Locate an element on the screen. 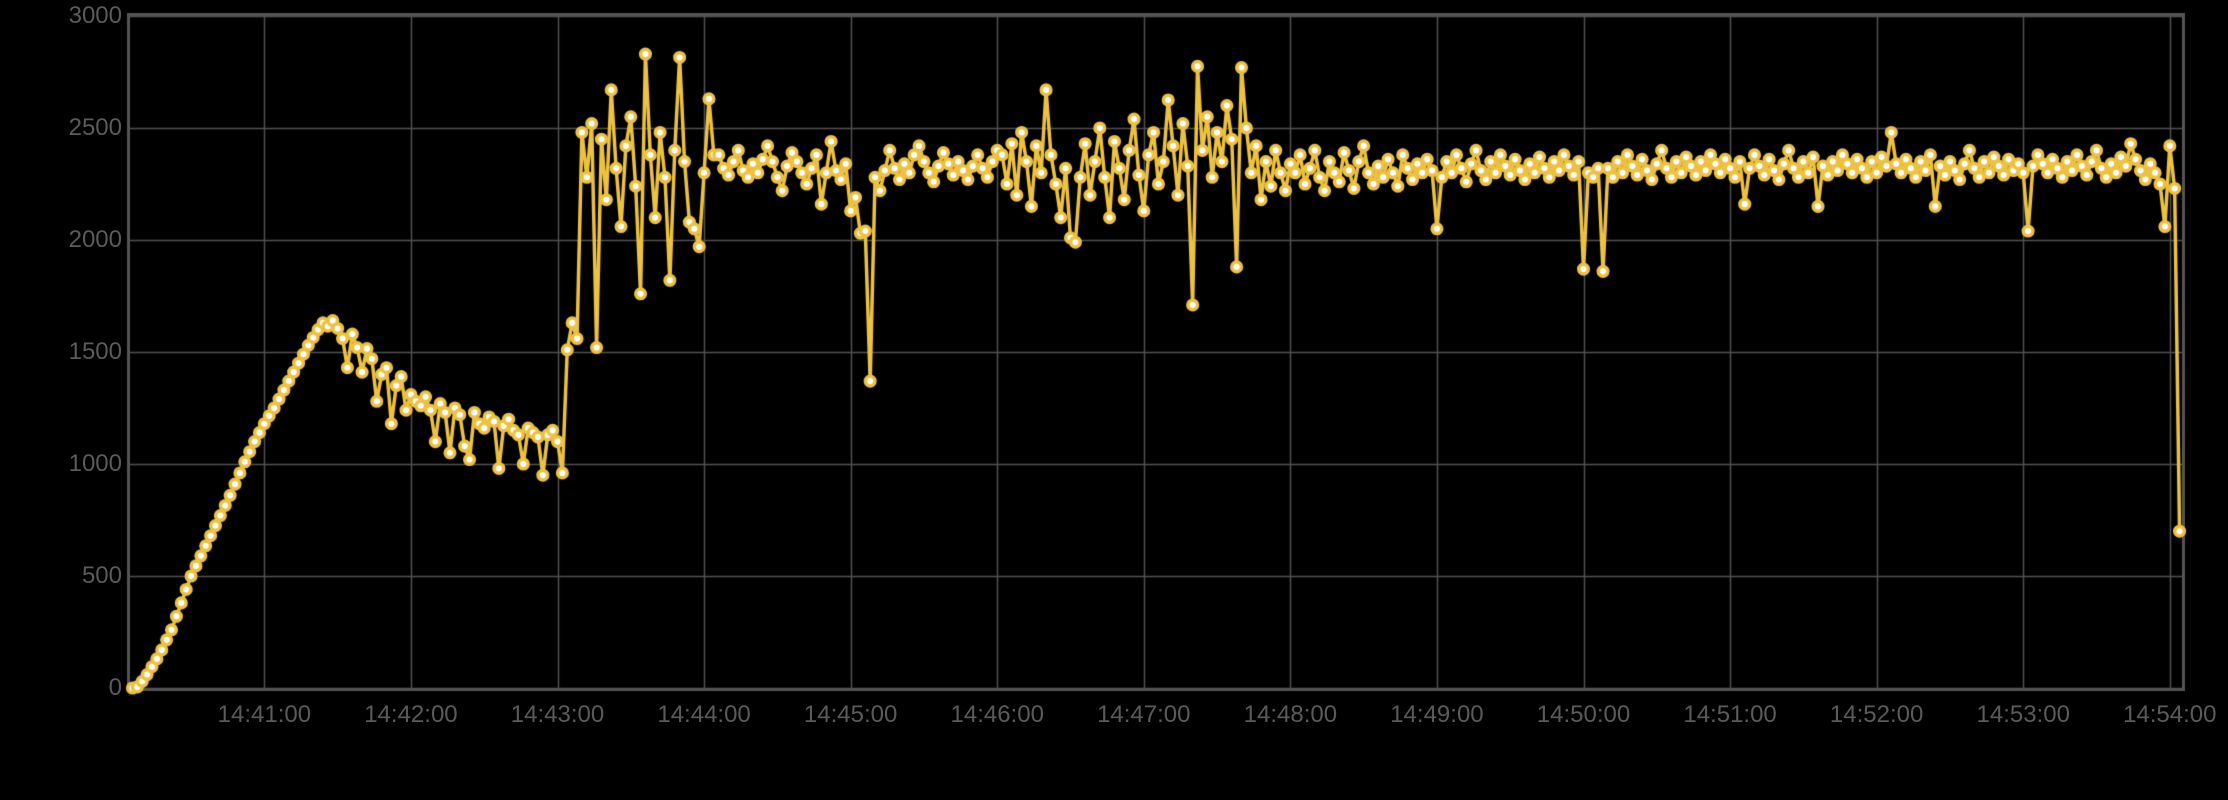 Image resolution: width=2228 pixels, height=800 pixels. x-tick-label: 14:46:00 is located at coordinates (997, 714).